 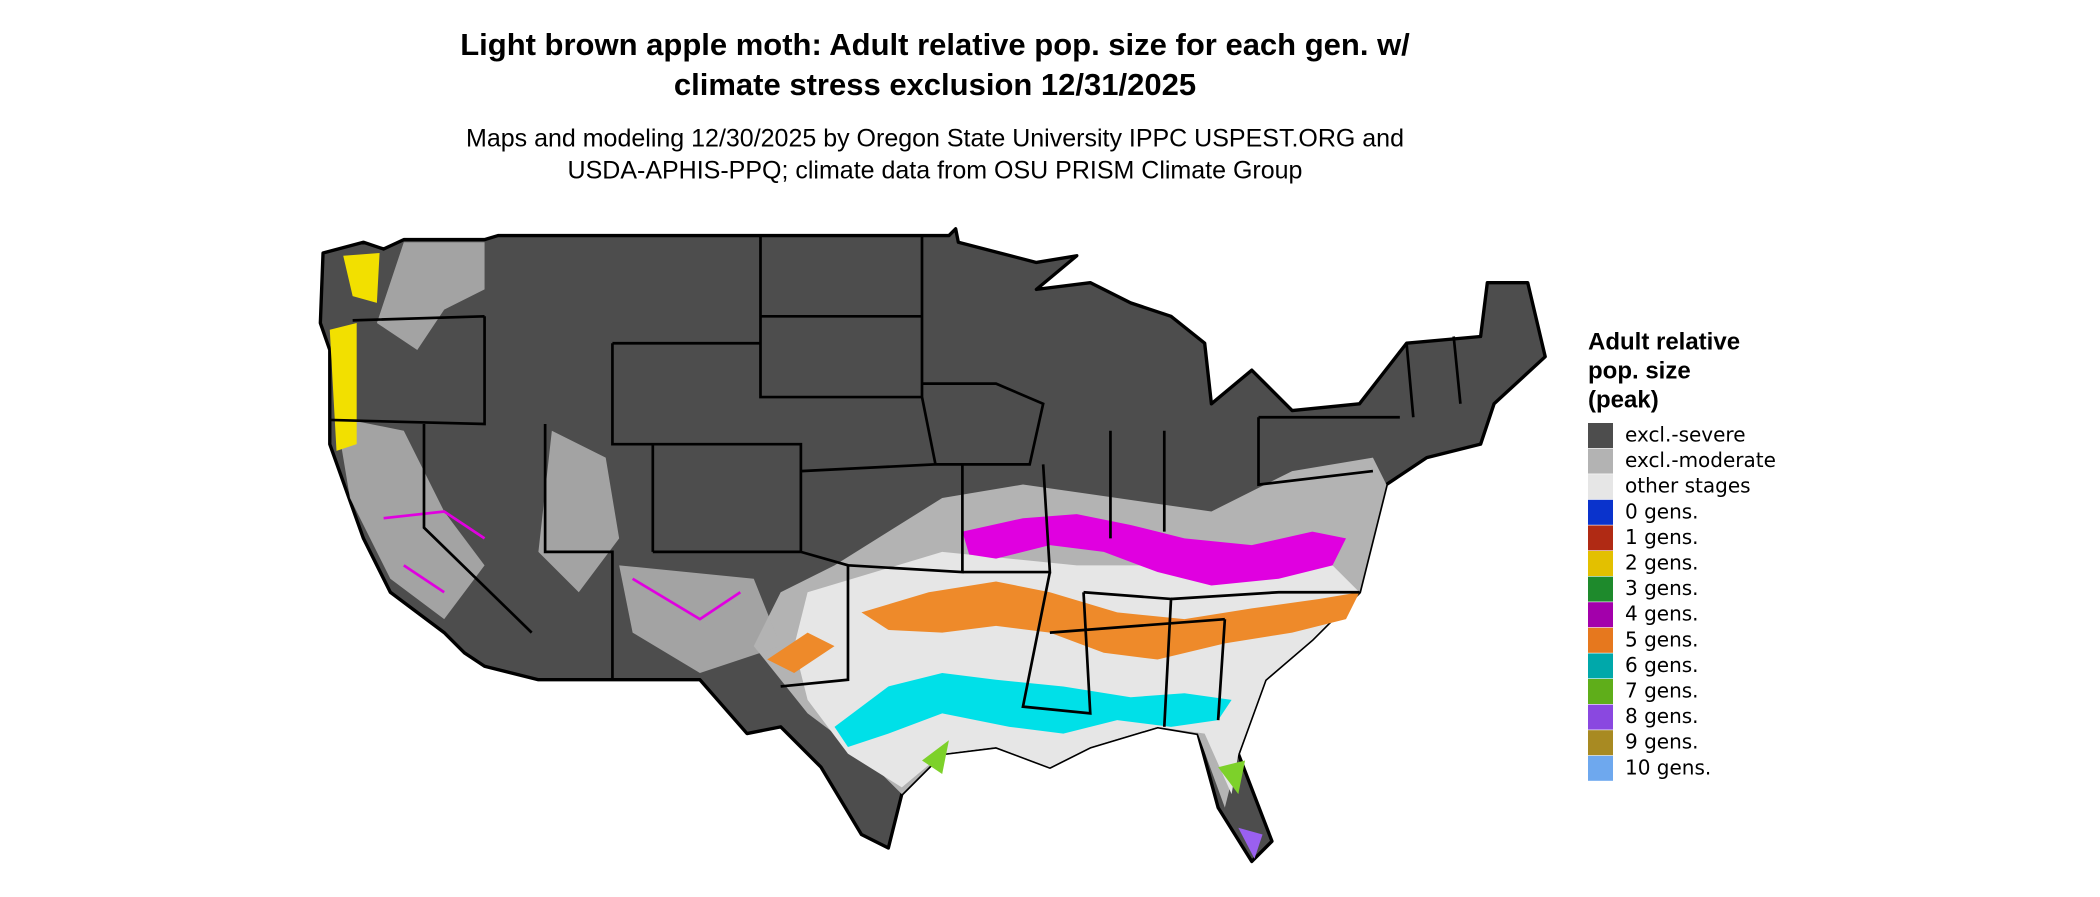 What do you see at coordinates (558, 457) in the screenshot?
I see `west-moderate` at bounding box center [558, 457].